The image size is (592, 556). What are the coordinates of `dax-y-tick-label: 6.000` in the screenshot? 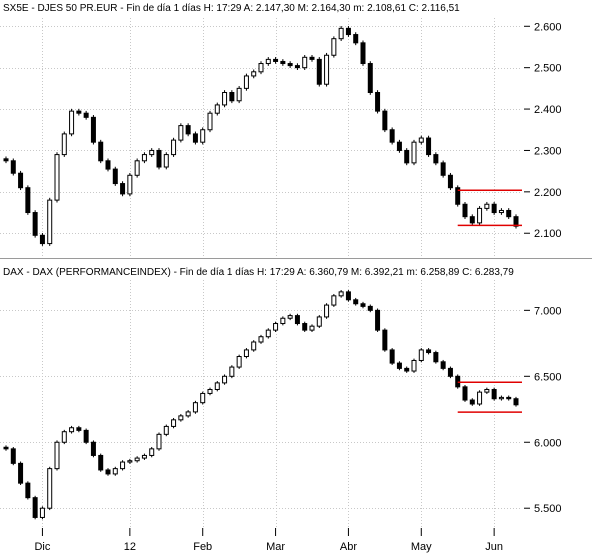 It's located at (548, 443).